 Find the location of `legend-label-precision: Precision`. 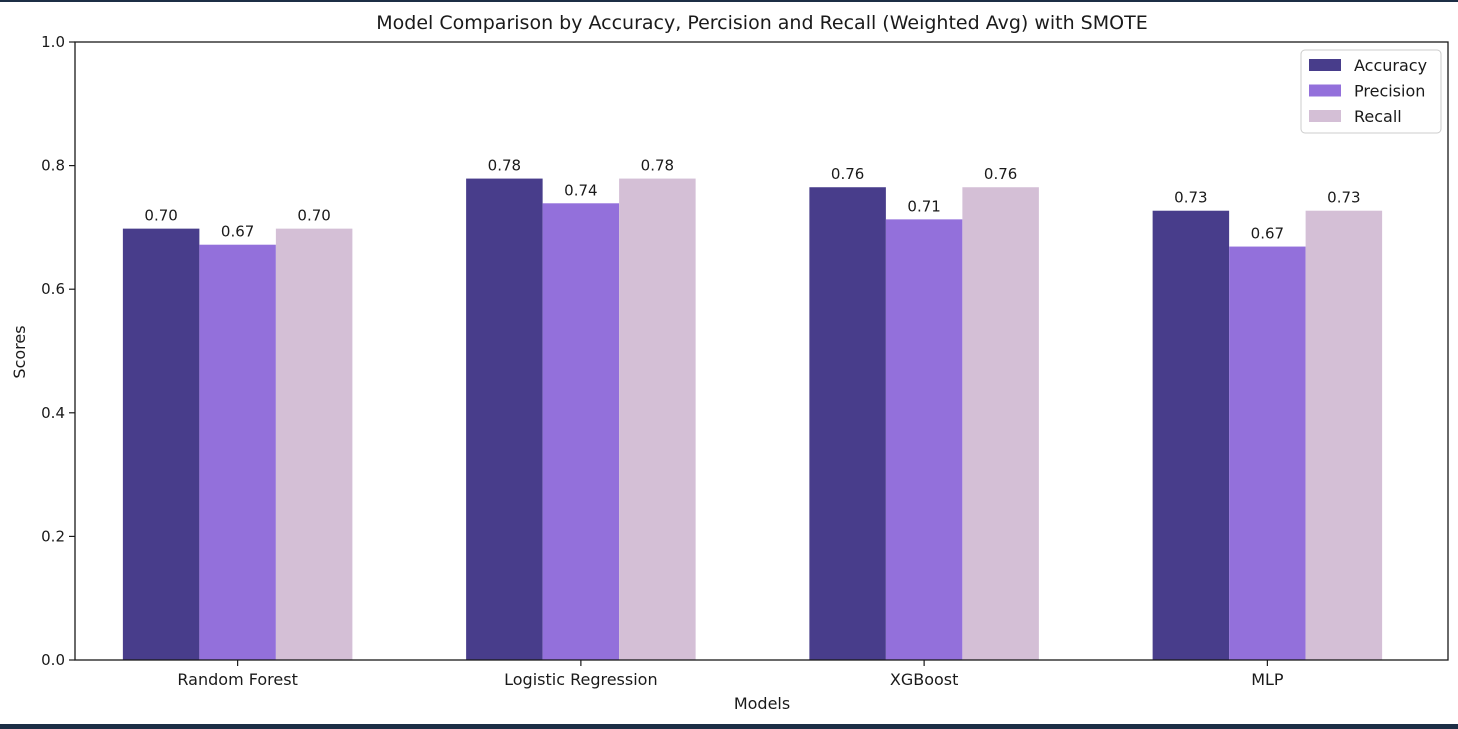

legend-label-precision: Precision is located at coordinates (1389, 91).